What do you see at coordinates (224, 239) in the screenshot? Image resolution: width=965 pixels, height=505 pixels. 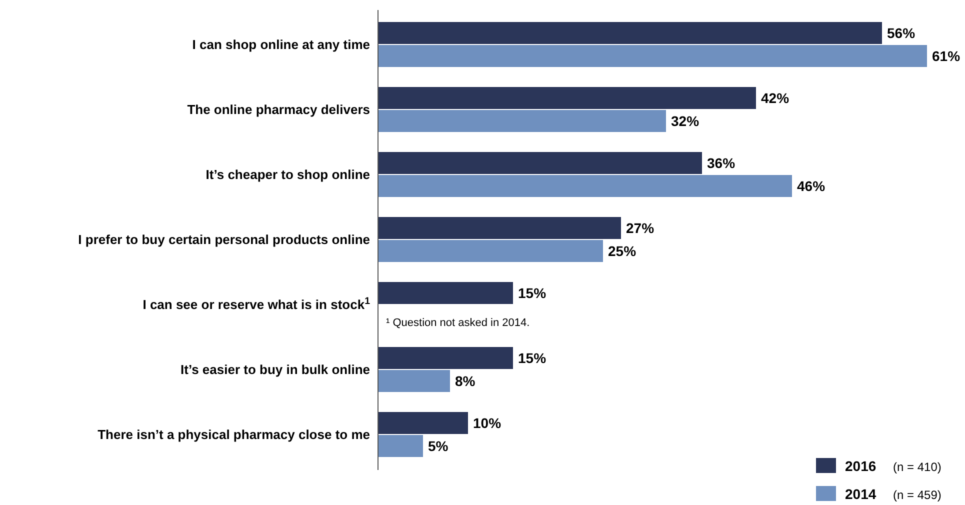 I see `y-tick-label: I prefer to buy certain personal products online` at bounding box center [224, 239].